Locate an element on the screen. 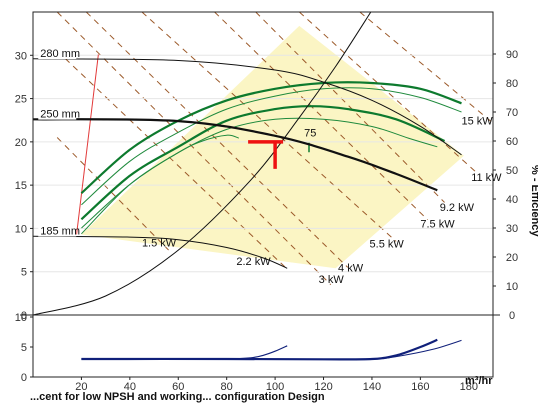 The width and height of the screenshot is (538, 403). power-label: 7.5 kW is located at coordinates (437, 225).